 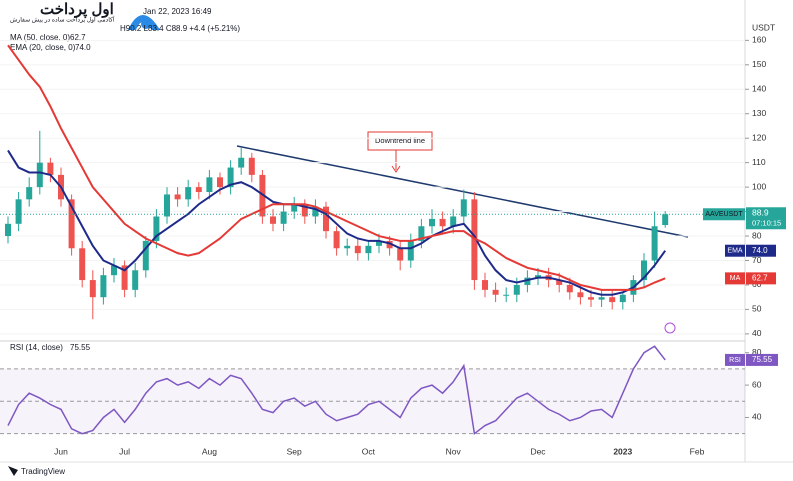 What do you see at coordinates (78, 37) in the screenshot?
I see `legend-ma-value: 62.7` at bounding box center [78, 37].